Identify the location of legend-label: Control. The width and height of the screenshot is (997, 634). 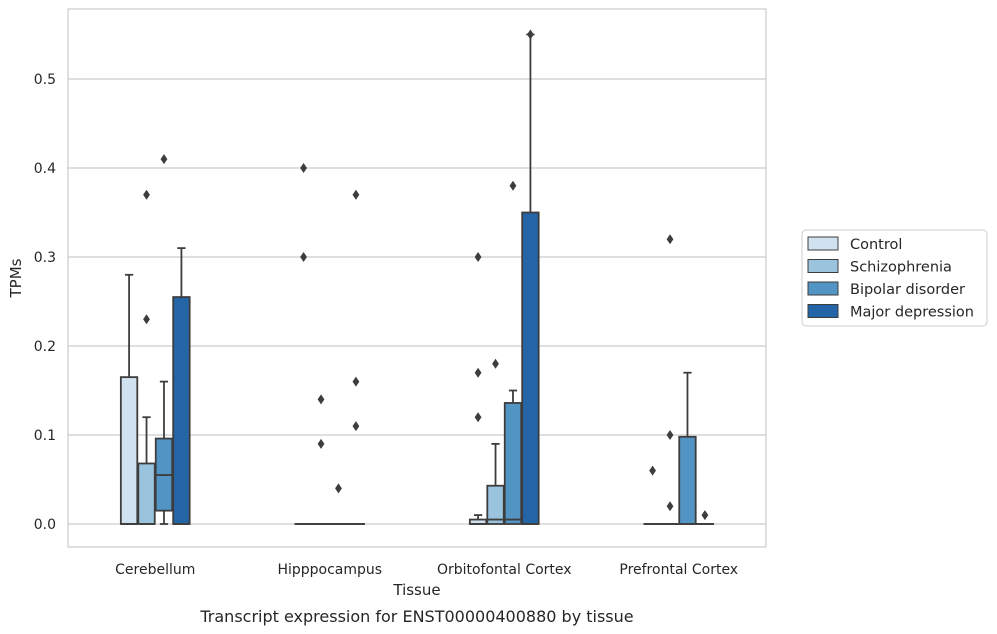
(876, 245).